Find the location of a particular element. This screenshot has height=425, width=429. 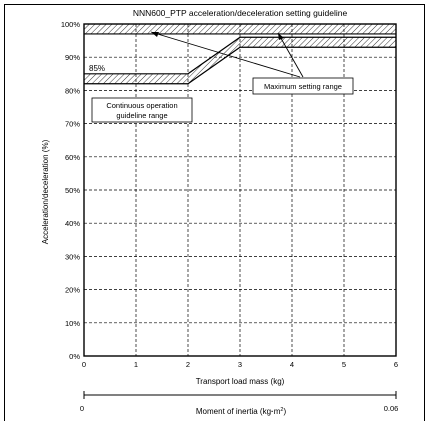

x-tick-label: 6 is located at coordinates (396, 364).